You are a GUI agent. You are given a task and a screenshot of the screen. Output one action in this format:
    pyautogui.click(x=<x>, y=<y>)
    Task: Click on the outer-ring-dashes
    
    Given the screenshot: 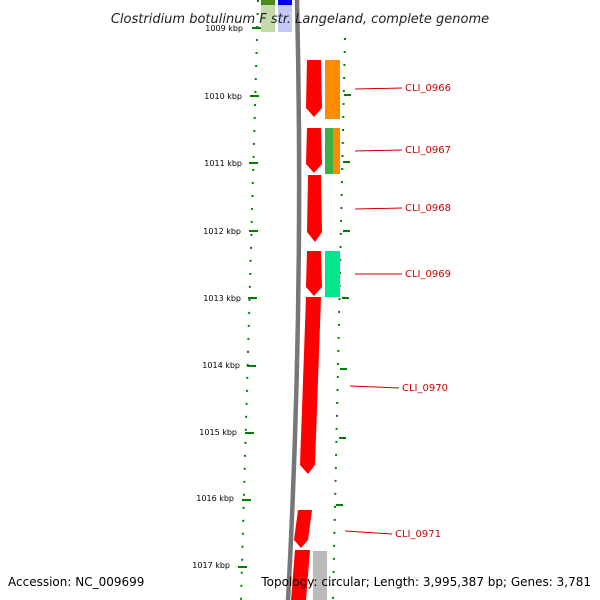 What is the action you would take?
    pyautogui.click(x=343, y=300)
    